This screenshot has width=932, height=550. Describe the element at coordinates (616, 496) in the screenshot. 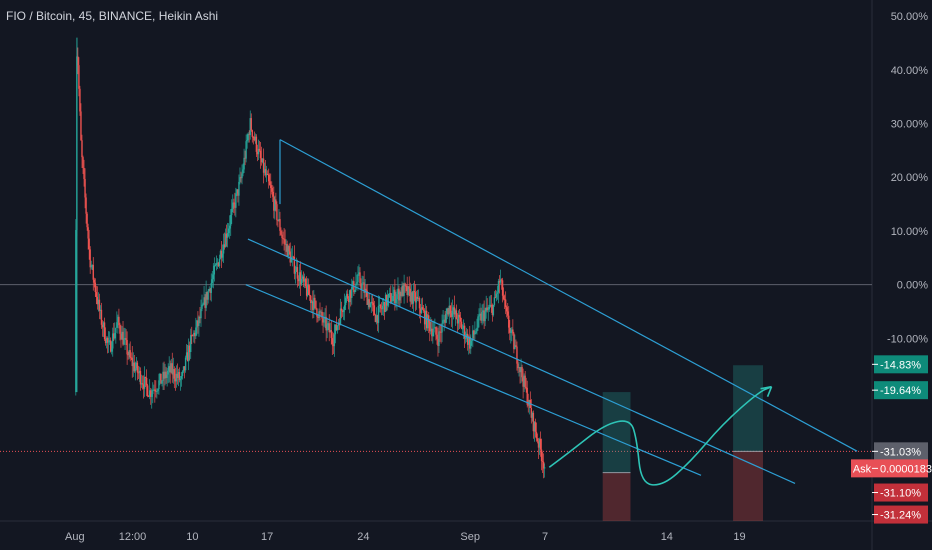

I see `long-position-stop-zone` at that location.